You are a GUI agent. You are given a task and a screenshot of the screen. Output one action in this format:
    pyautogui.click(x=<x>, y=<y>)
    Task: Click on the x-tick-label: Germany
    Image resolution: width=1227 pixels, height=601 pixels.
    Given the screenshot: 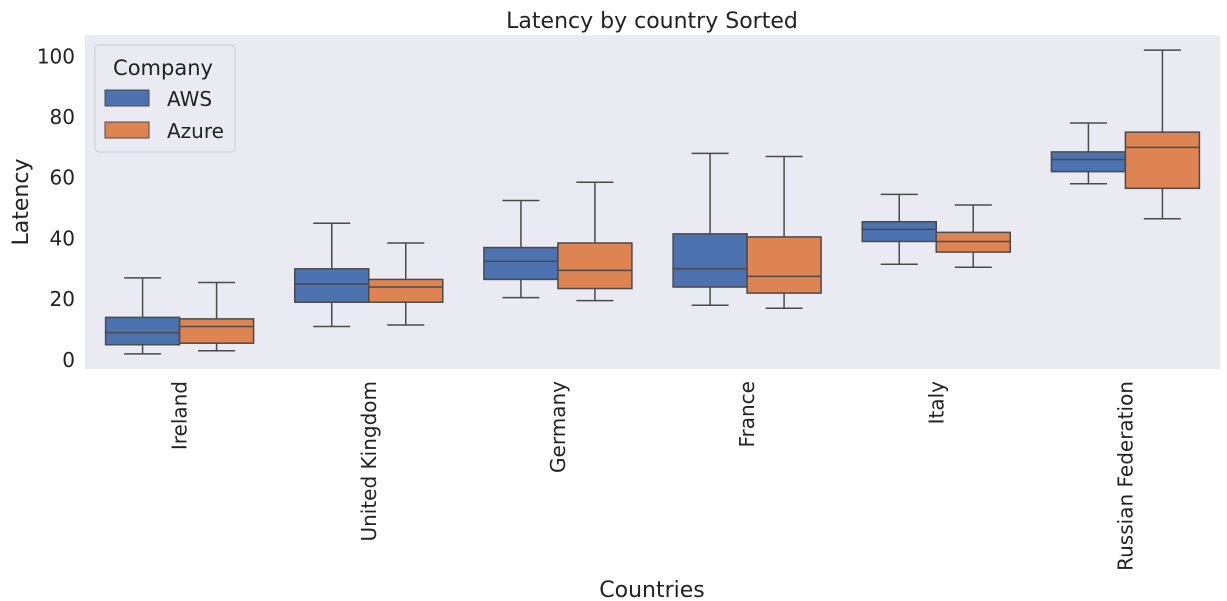 What is the action you would take?
    pyautogui.click(x=558, y=427)
    